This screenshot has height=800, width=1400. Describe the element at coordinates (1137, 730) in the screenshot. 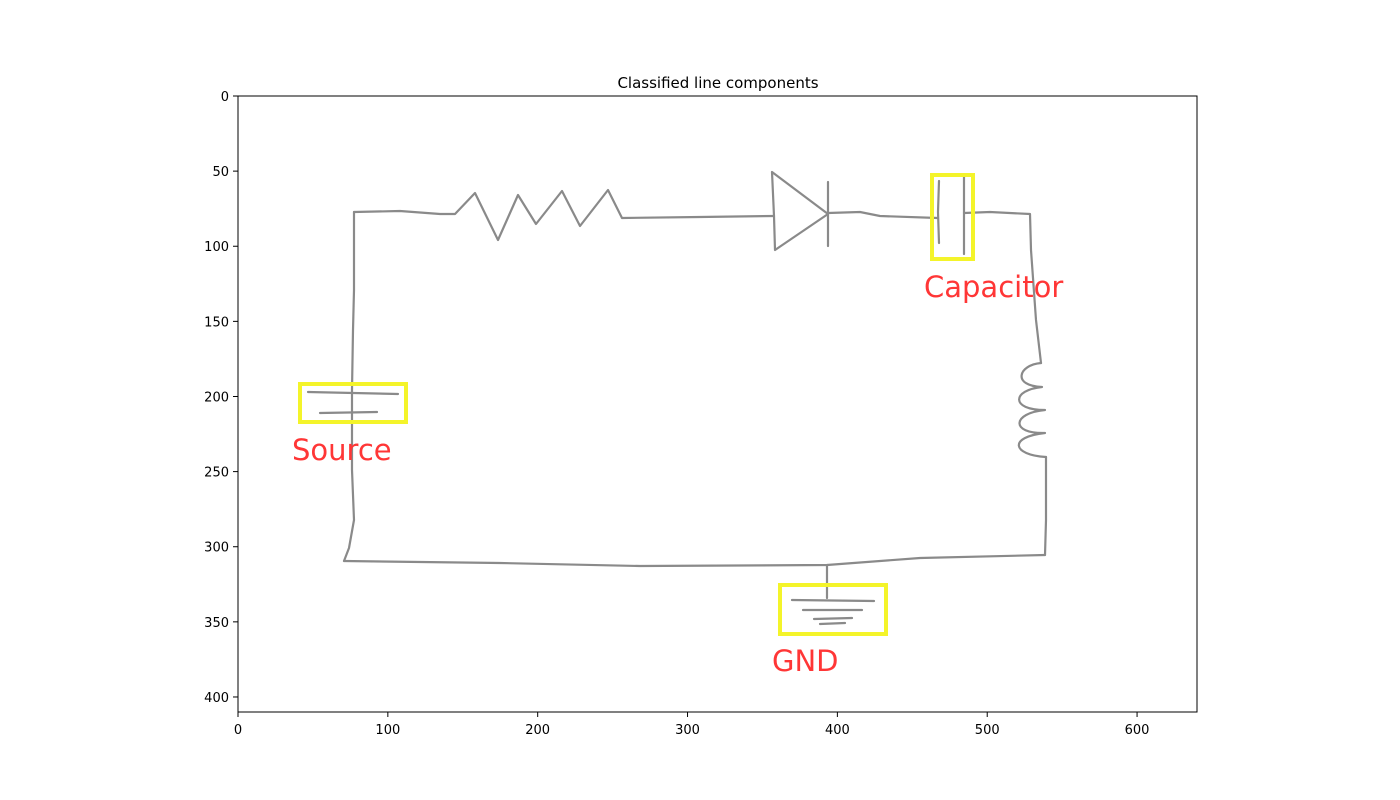

I see `x-tick-label: 600` at that location.